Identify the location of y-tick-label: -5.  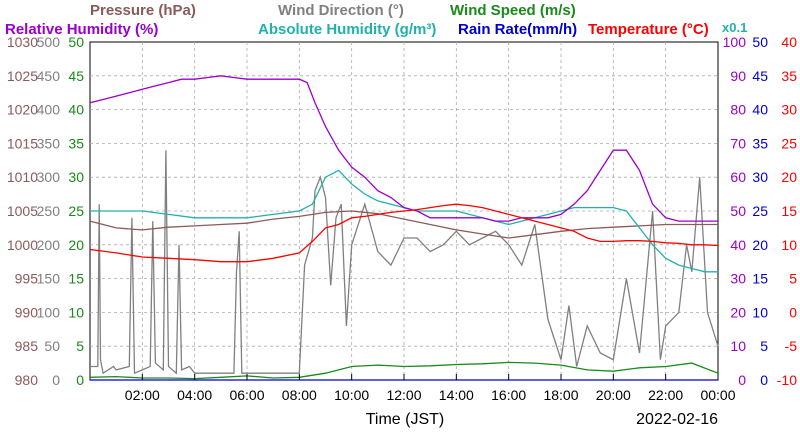
(791, 346).